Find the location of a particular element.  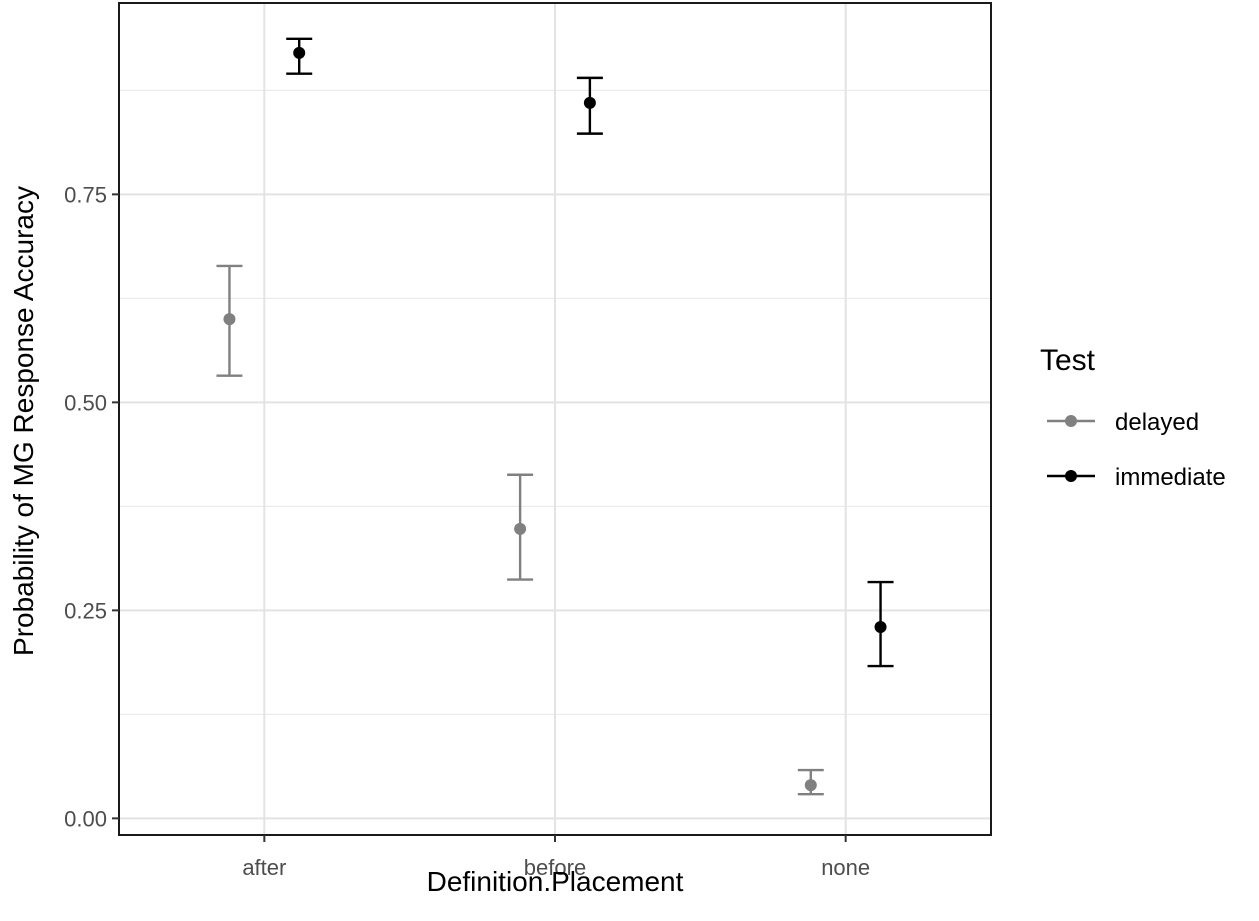

legend-key-point-delayed is located at coordinates (1071, 421).